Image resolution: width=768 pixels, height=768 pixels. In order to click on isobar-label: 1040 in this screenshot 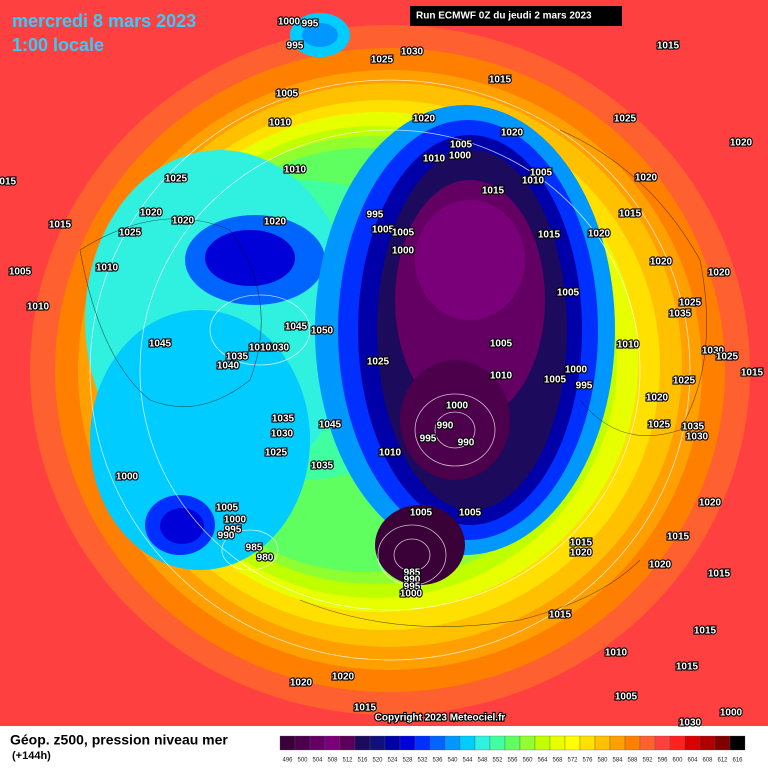, I will do `click(228, 366)`.